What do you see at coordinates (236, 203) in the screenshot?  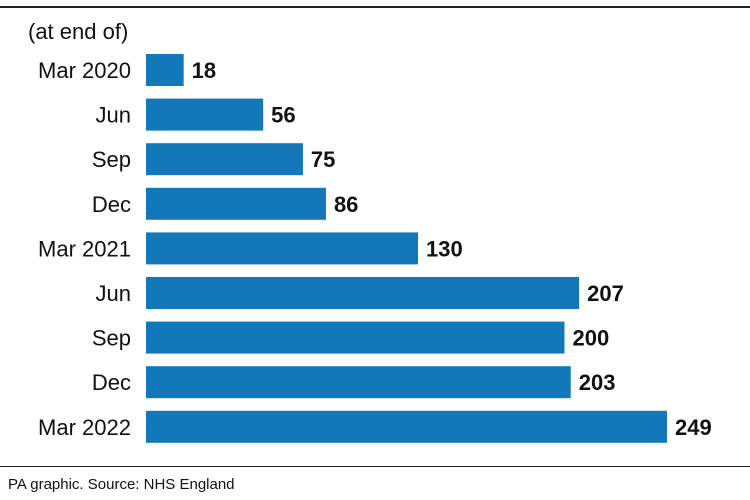 I see `bar-3-dec` at bounding box center [236, 203].